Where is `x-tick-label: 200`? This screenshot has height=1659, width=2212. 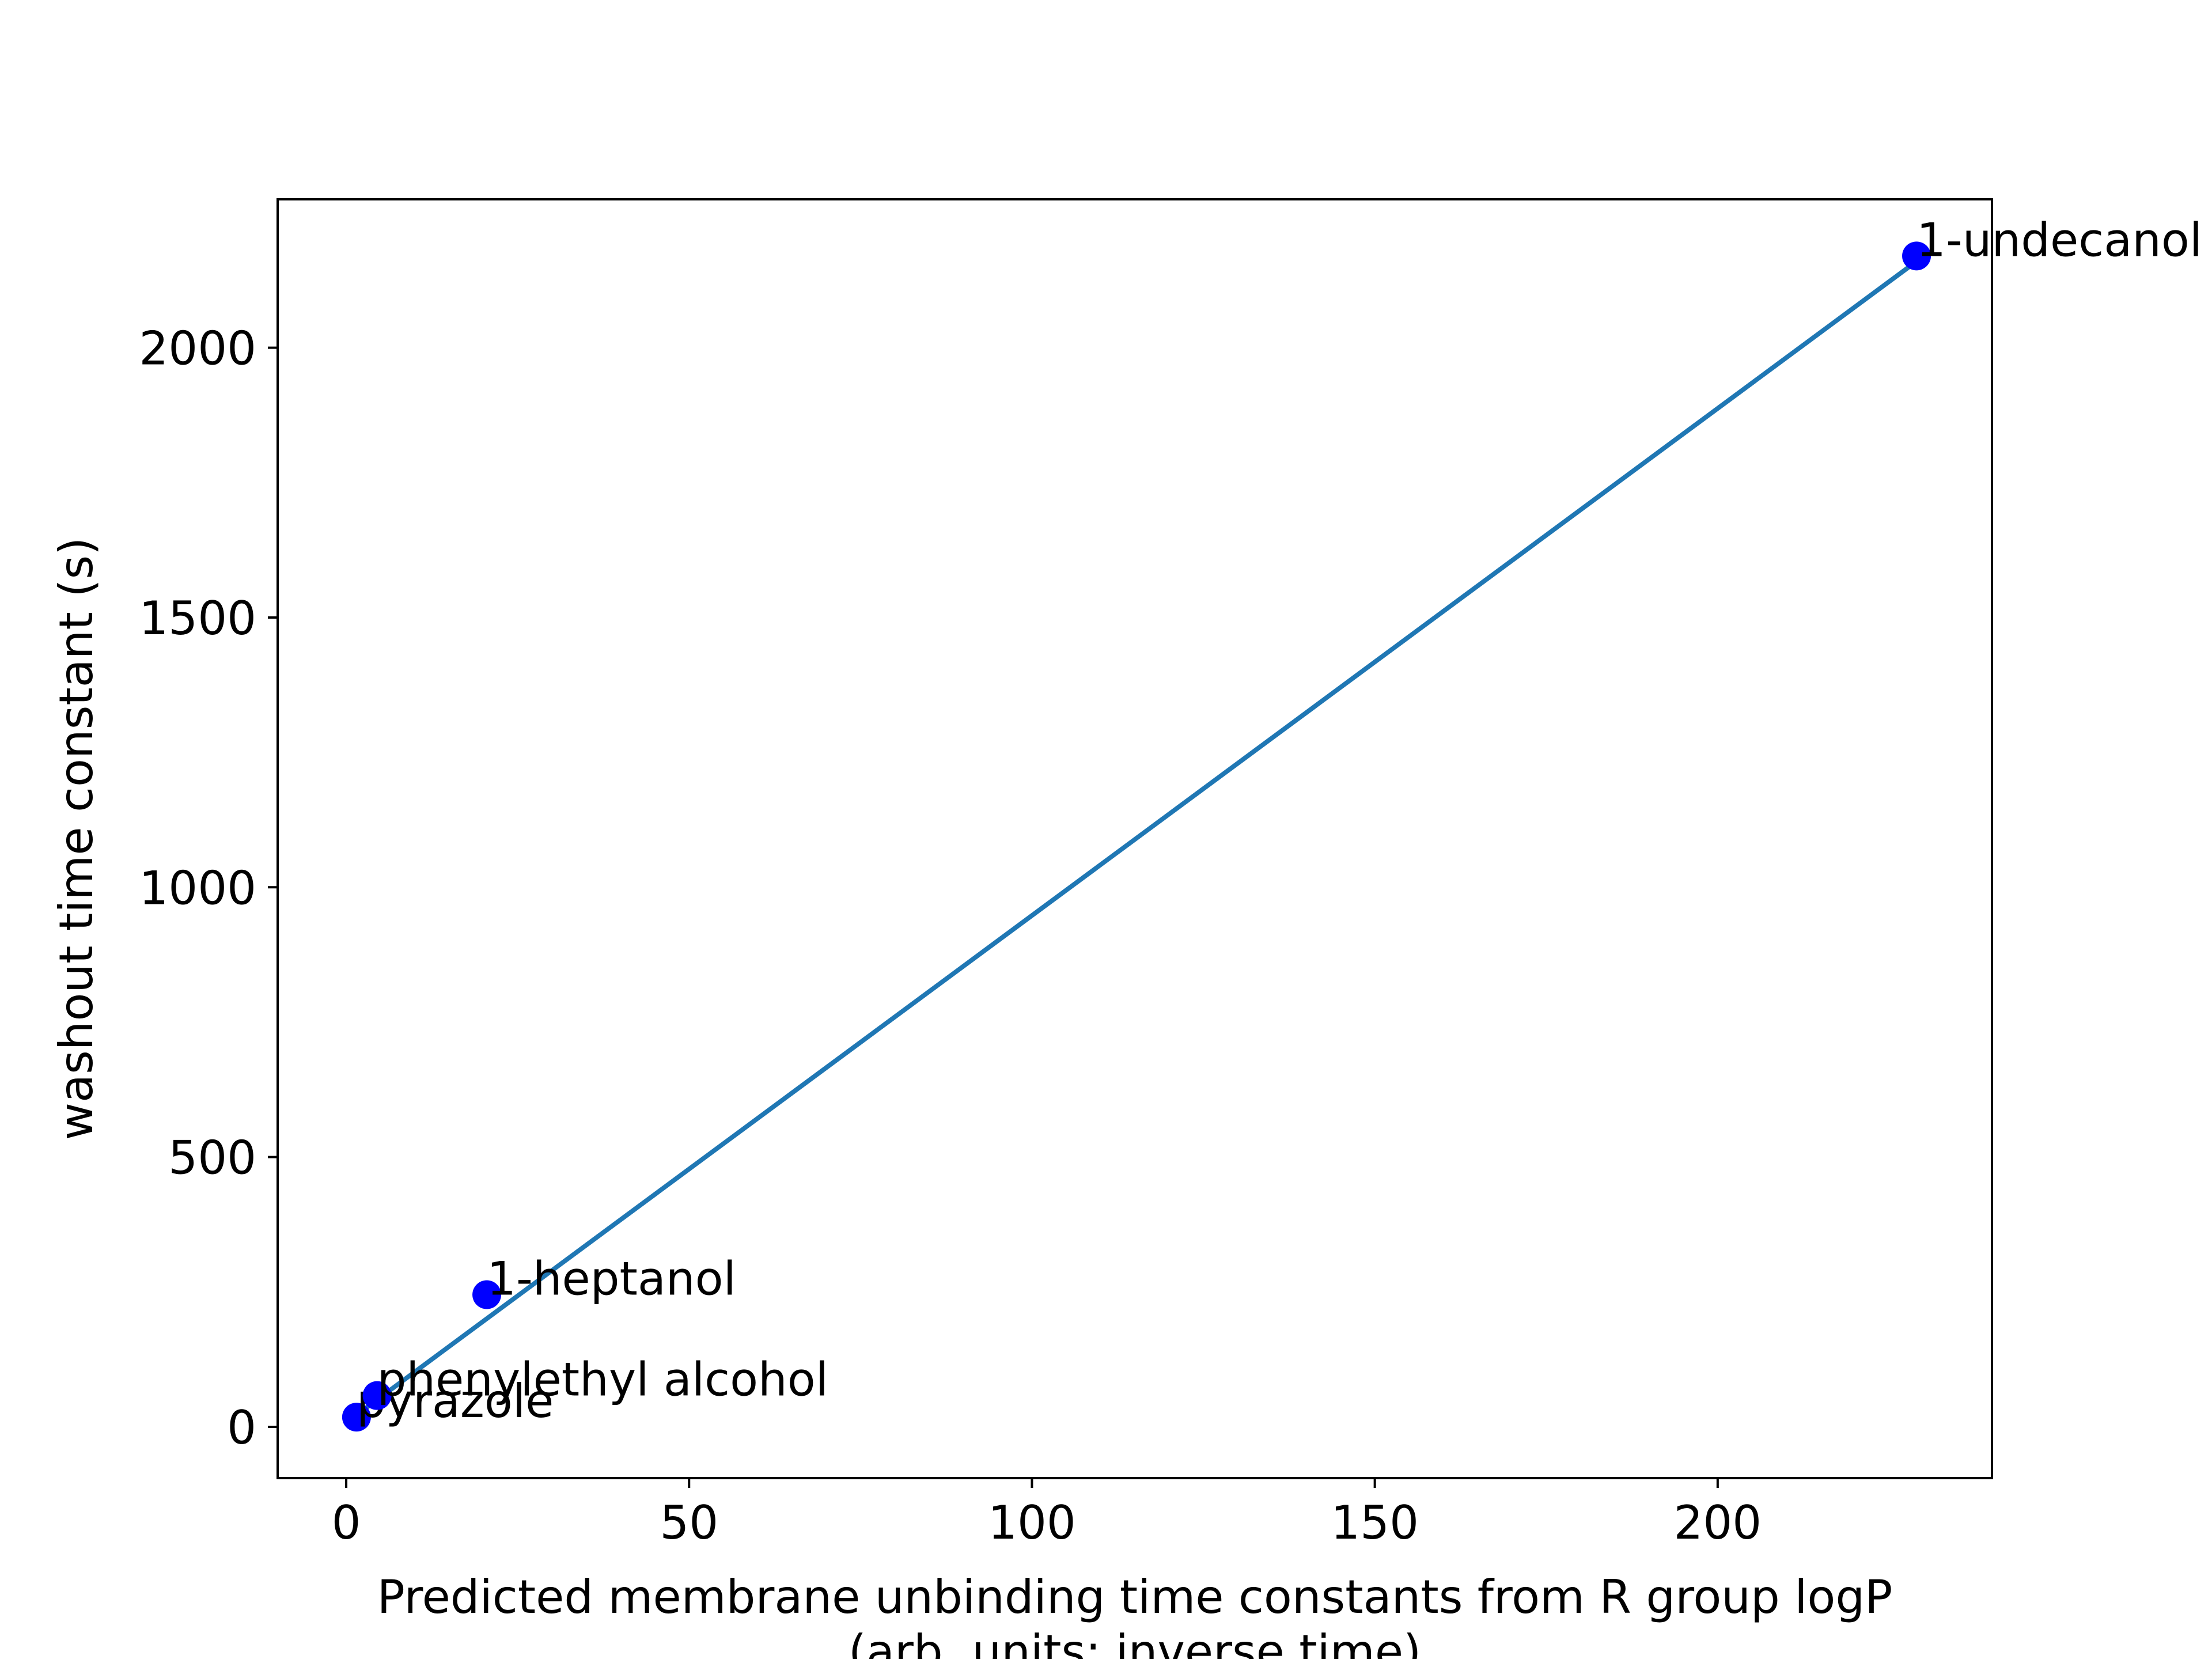 x-tick-label: 200 is located at coordinates (1717, 1523).